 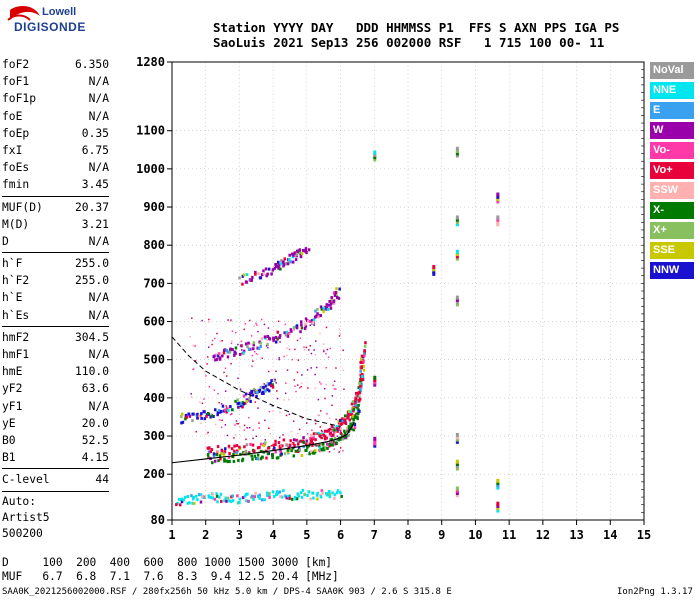 I want to click on x-tick-label: 5, so click(x=306, y=535).